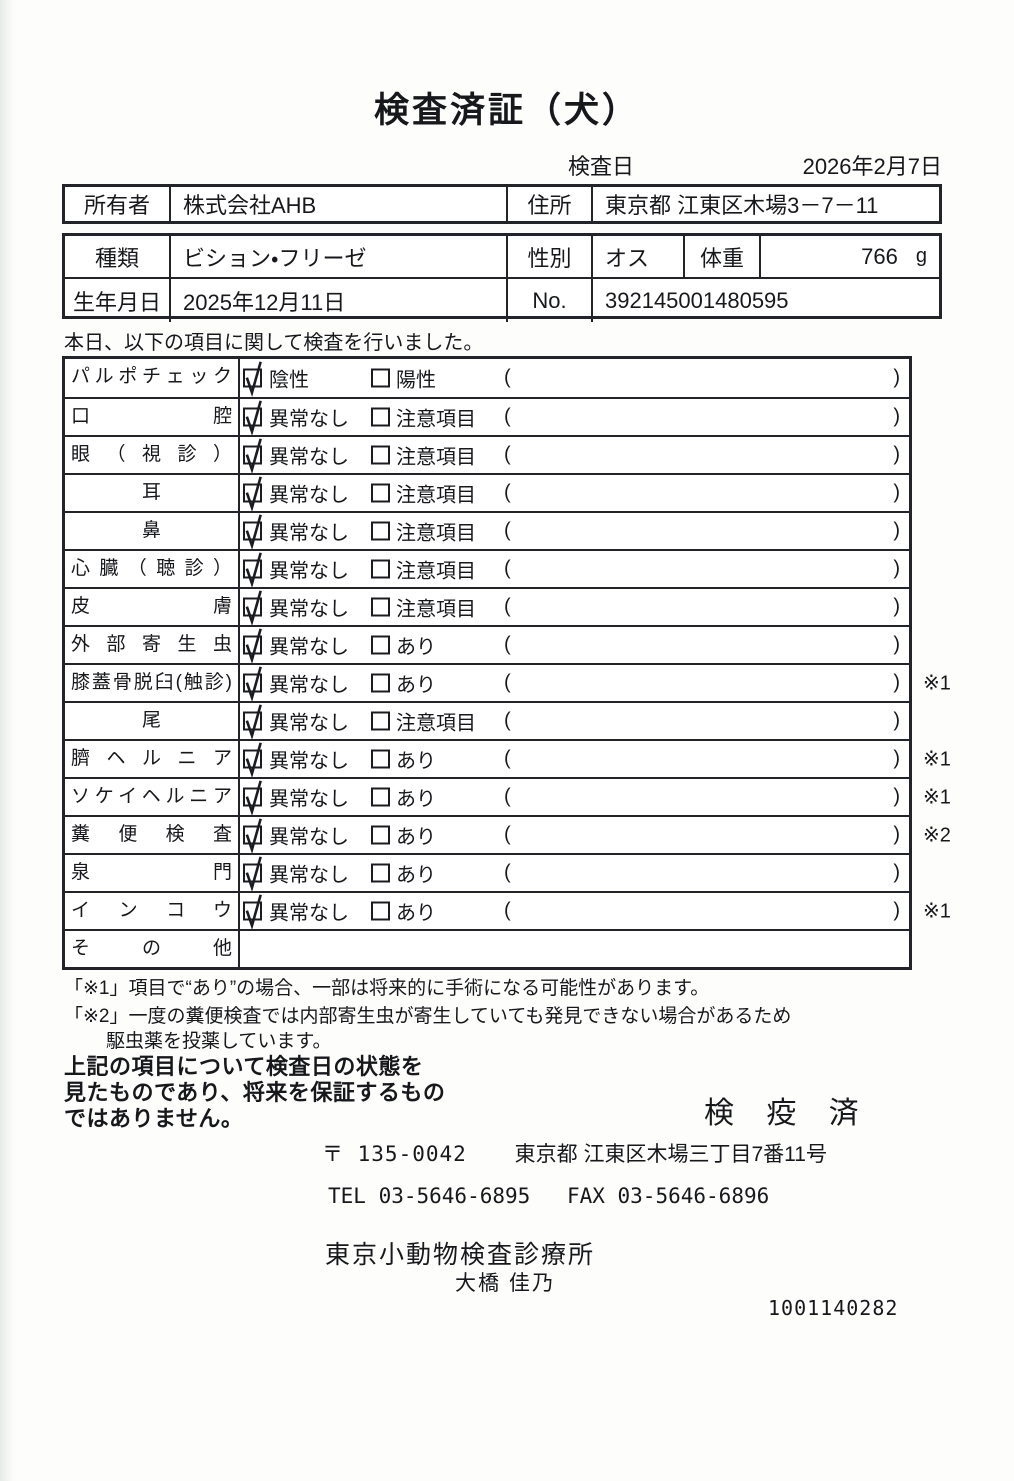  Describe the element at coordinates (152, 835) in the screenshot. I see `checklist-item-label: 糞便検査` at that location.